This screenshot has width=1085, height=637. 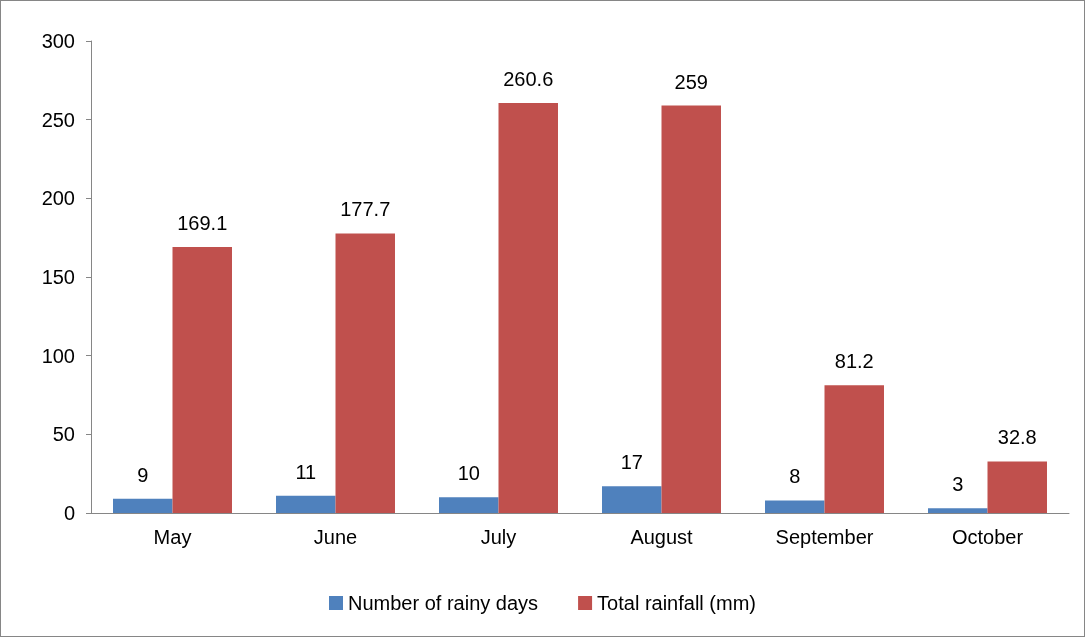 What do you see at coordinates (498, 537) in the screenshot?
I see `x-tick-label: July` at bounding box center [498, 537].